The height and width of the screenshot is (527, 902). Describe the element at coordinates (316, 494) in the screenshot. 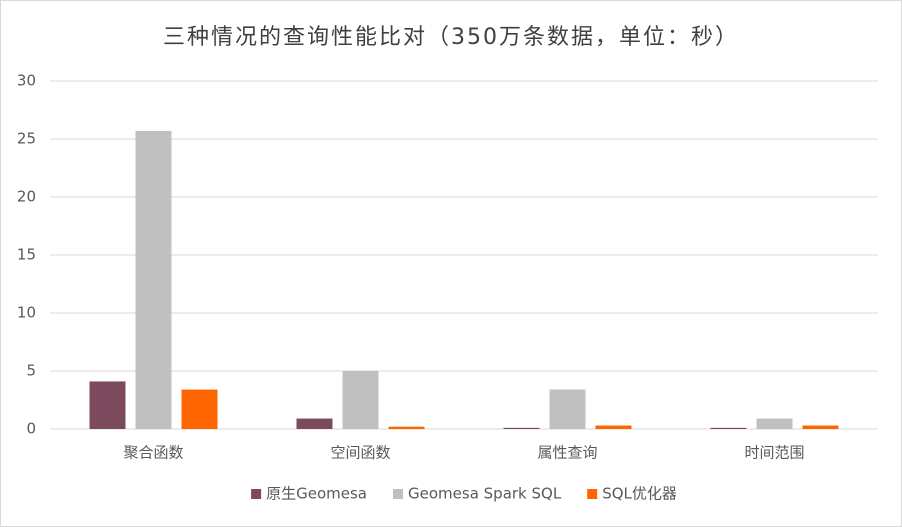

I see `legend-label: 原生Geomesa` at that location.